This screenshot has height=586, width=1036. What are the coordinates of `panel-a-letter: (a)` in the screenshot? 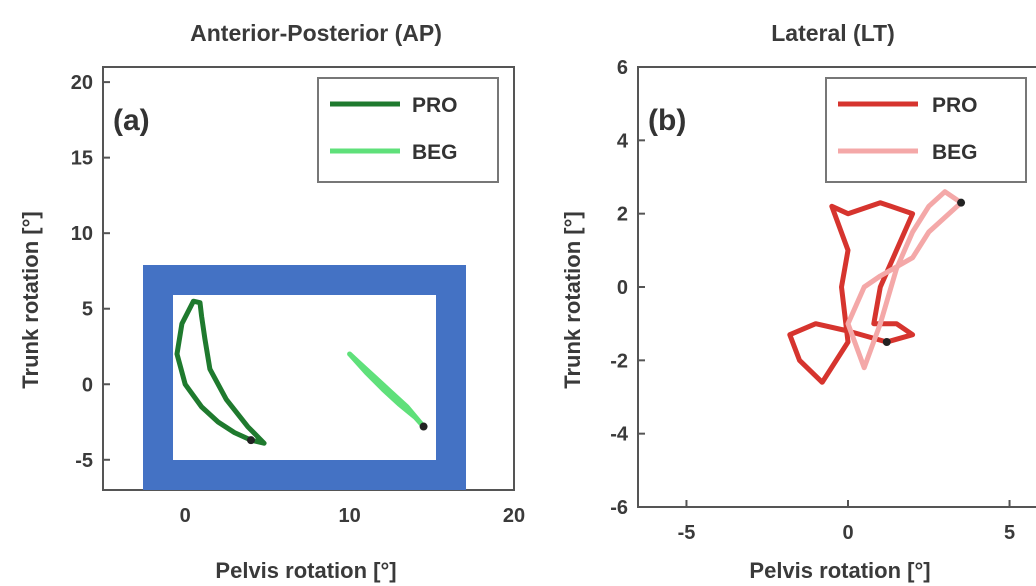 It's located at (131, 120).